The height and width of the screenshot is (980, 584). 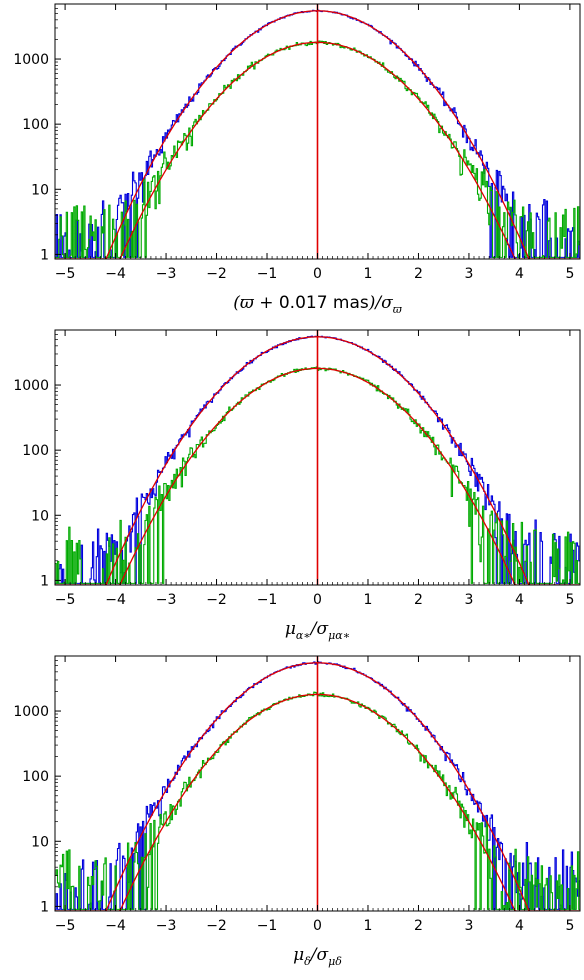 What do you see at coordinates (317, 630) in the screenshot?
I see `x-axis-label: μα∗/σμα∗` at bounding box center [317, 630].